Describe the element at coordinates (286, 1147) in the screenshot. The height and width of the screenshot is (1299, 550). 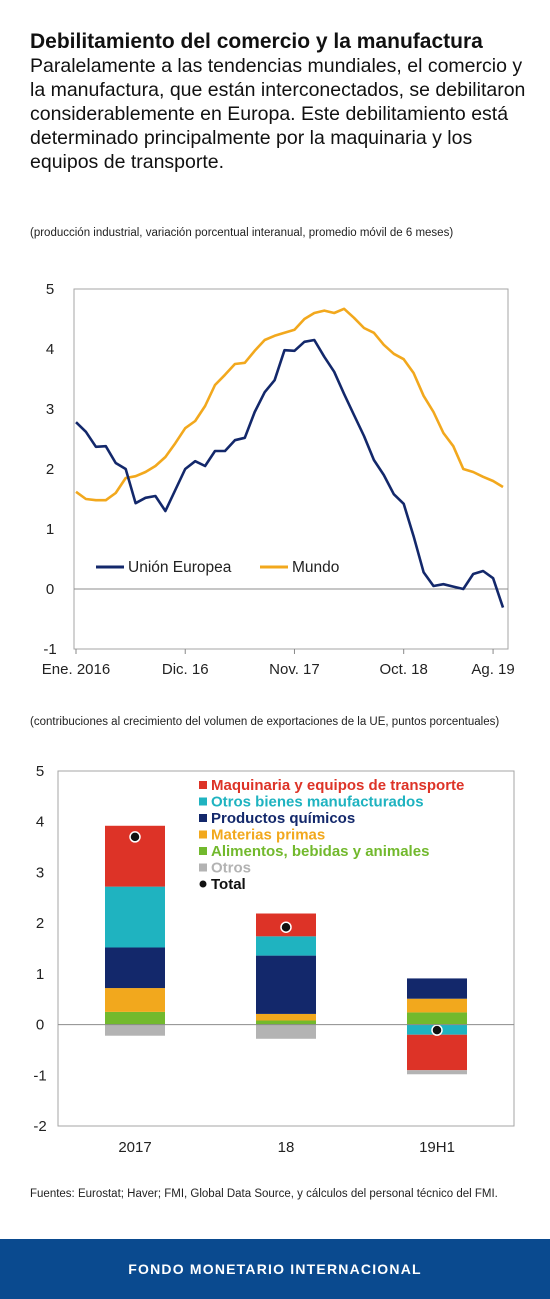
I see `x-category-label: 18` at that location.